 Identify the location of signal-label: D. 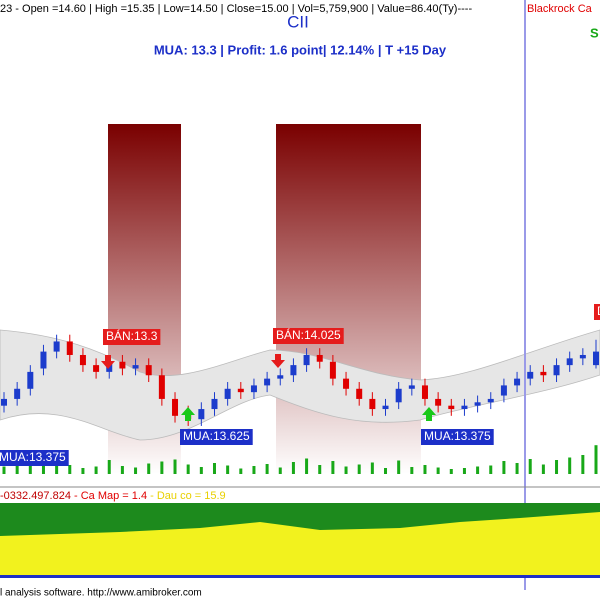
(598, 311).